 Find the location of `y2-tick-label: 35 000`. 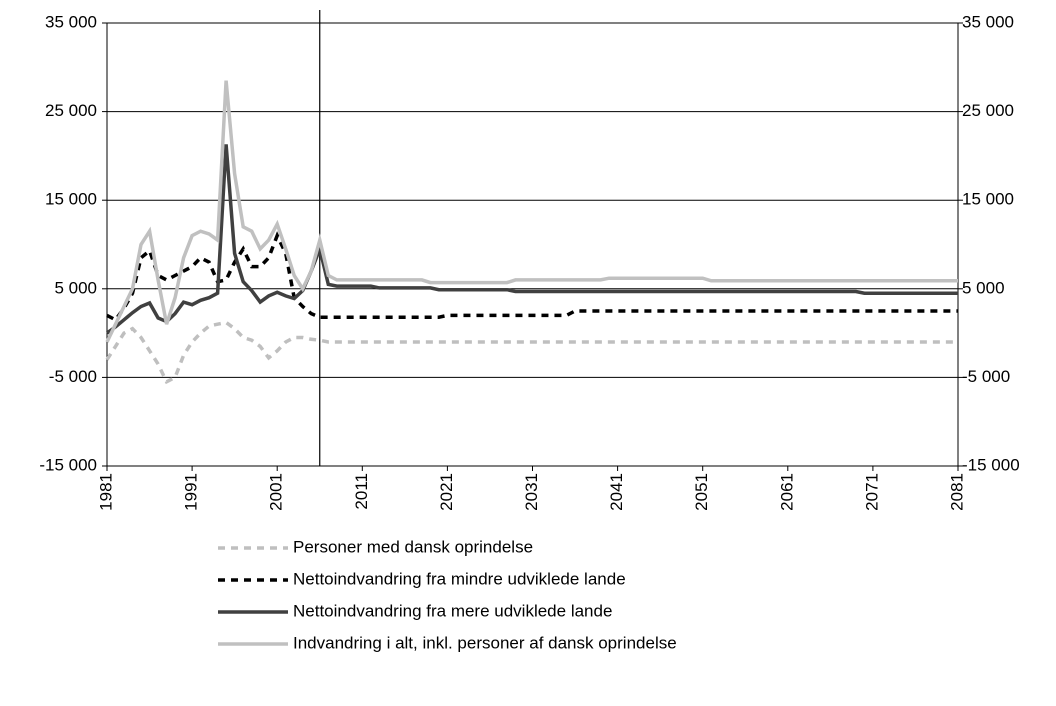

y2-tick-label: 35 000 is located at coordinates (988, 21).